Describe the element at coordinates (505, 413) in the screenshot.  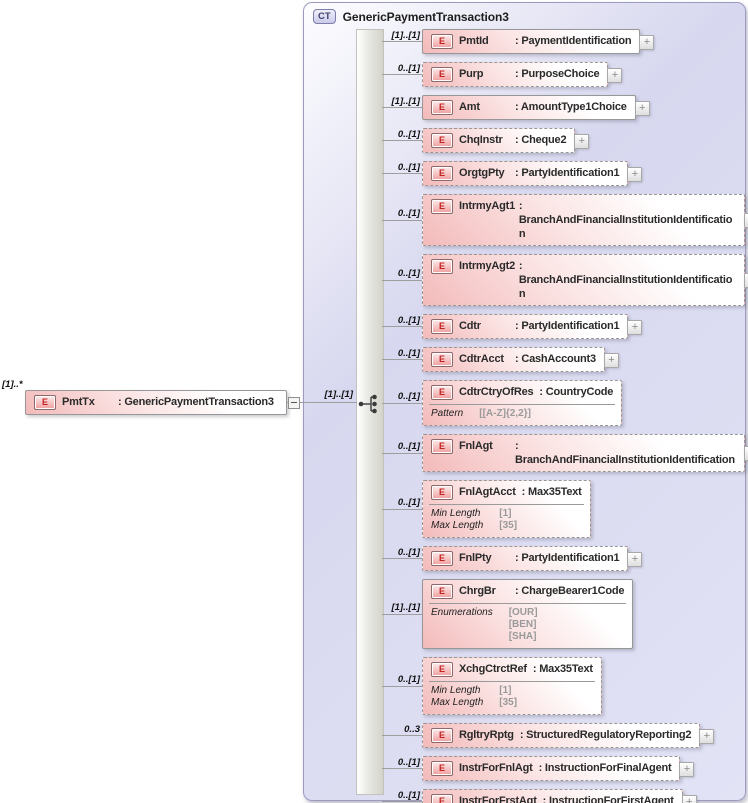
I see `facet-value: [[A-Z]{2,2}]` at that location.